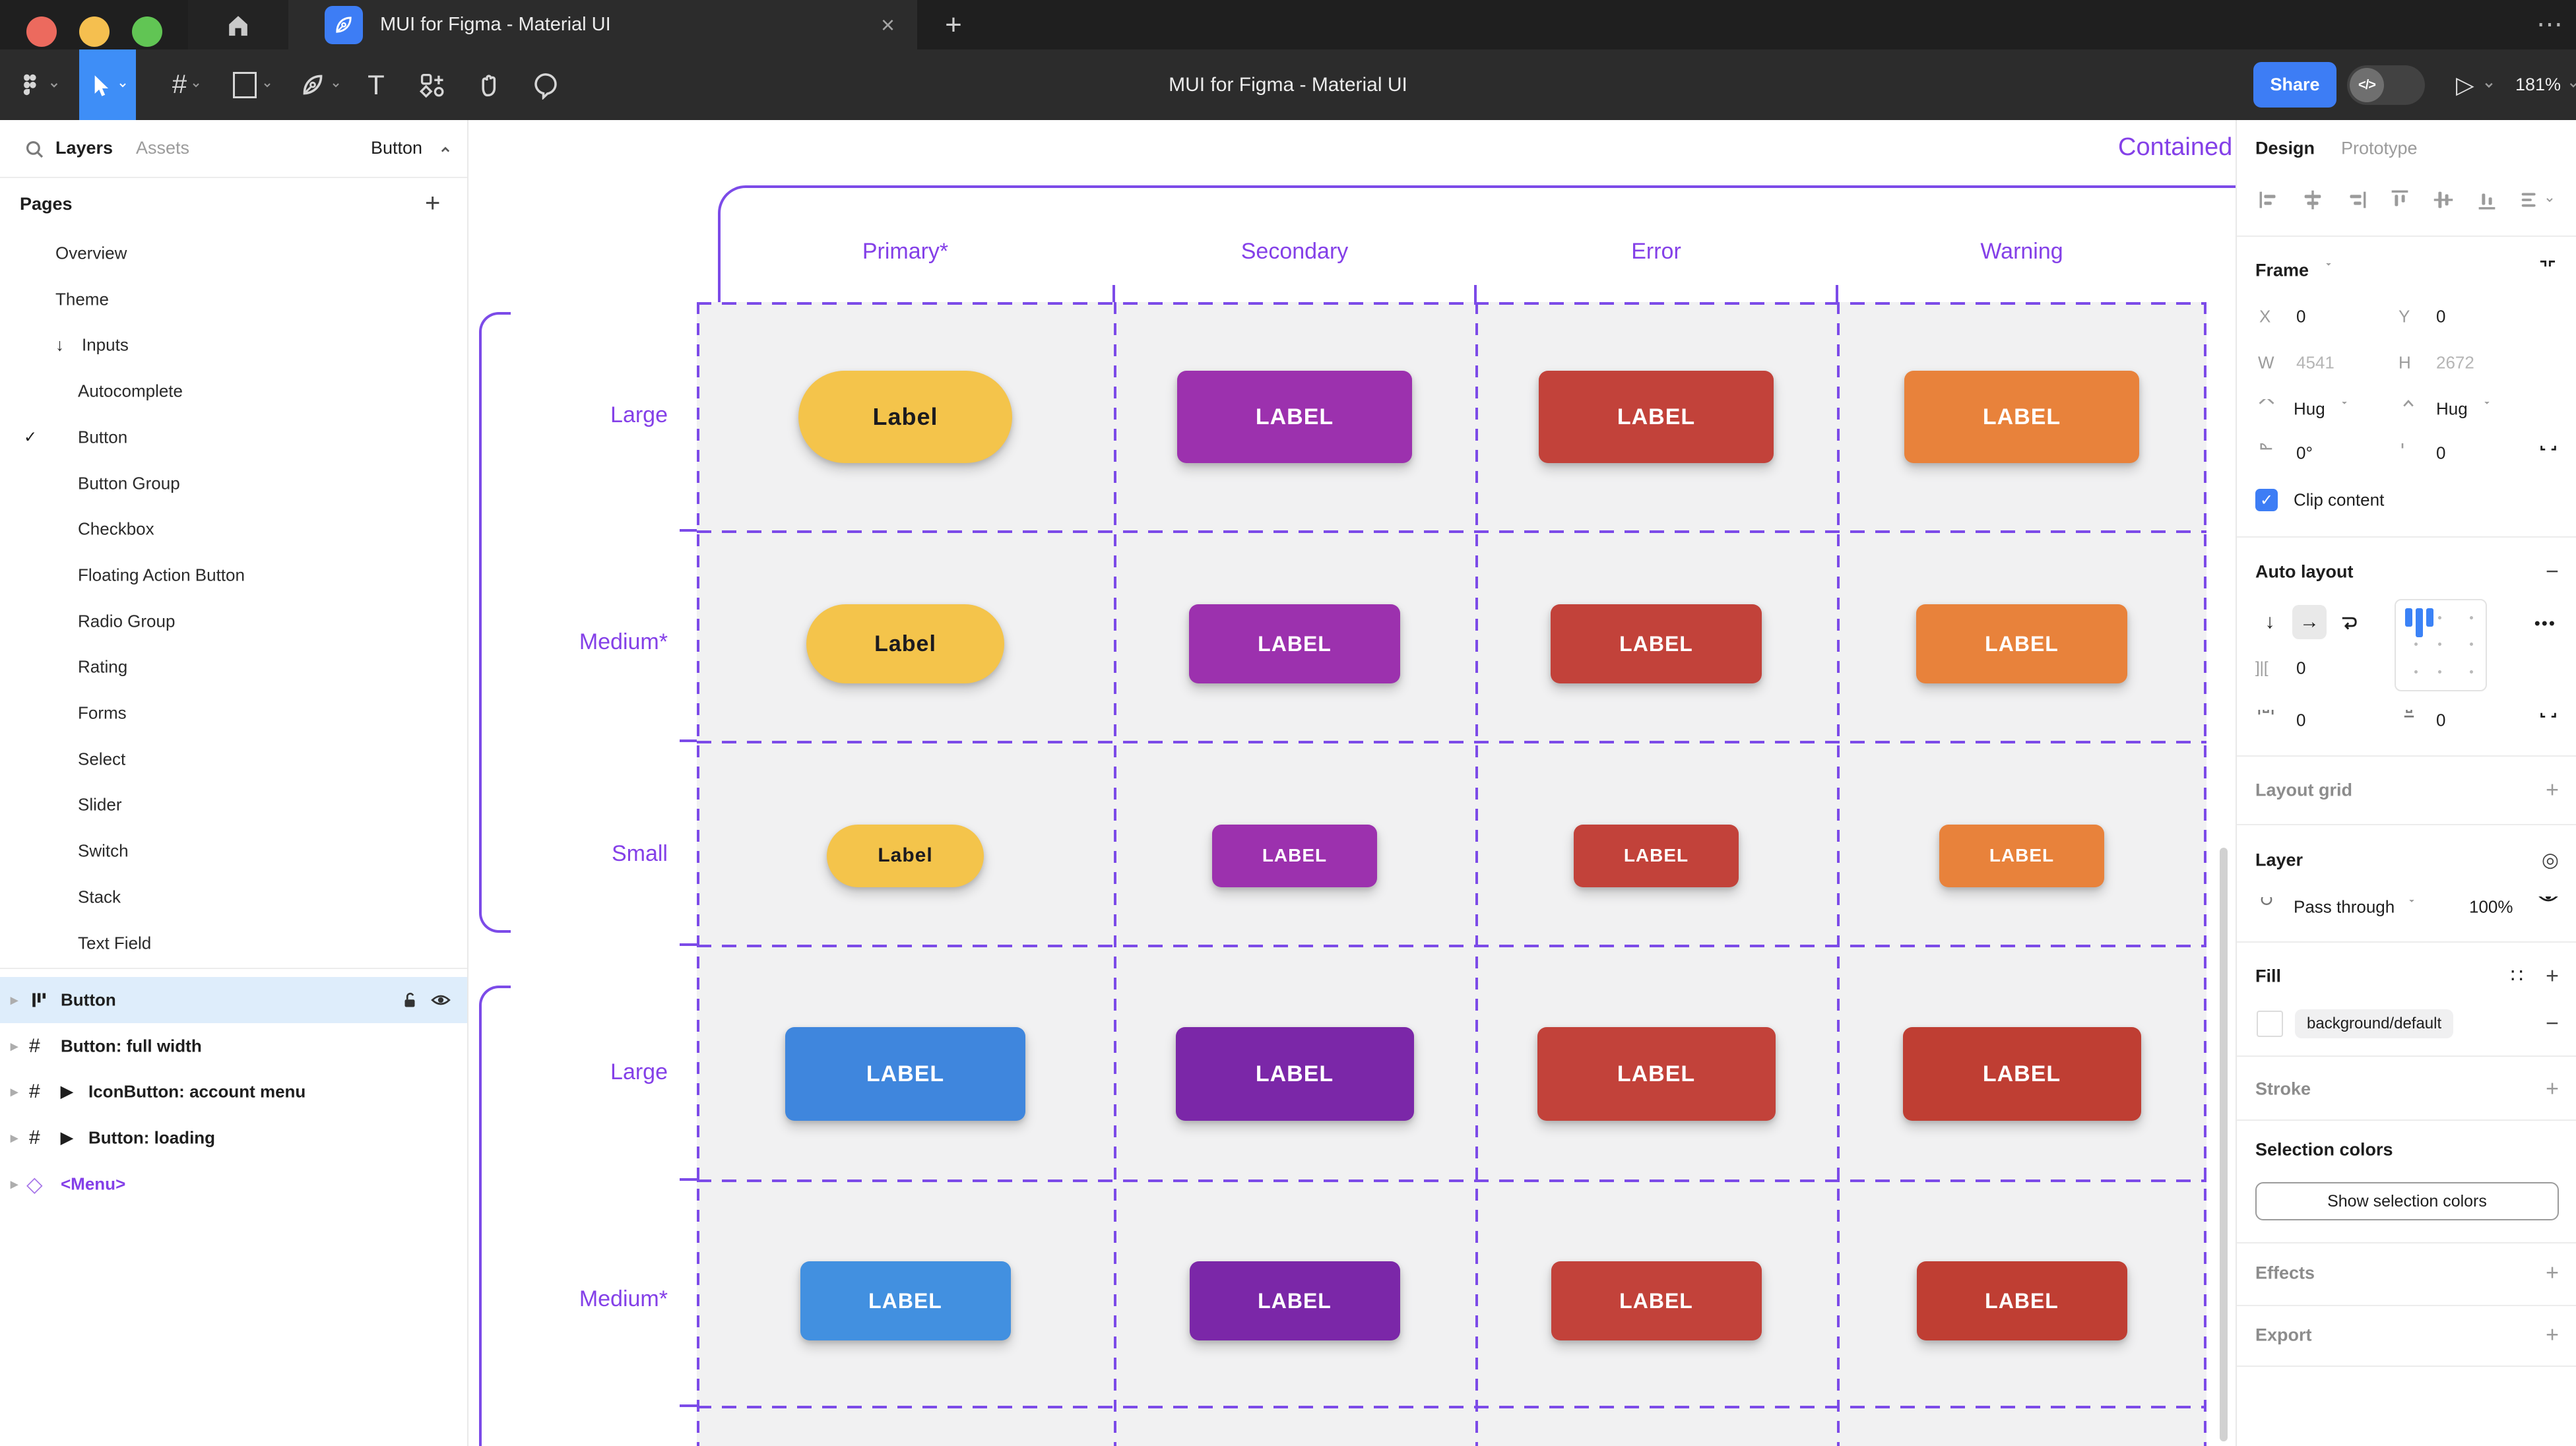 Image resolution: width=2576 pixels, height=1446 pixels. Describe the element at coordinates (2224, 1144) in the screenshot. I see `canvas-scrollbar` at that location.